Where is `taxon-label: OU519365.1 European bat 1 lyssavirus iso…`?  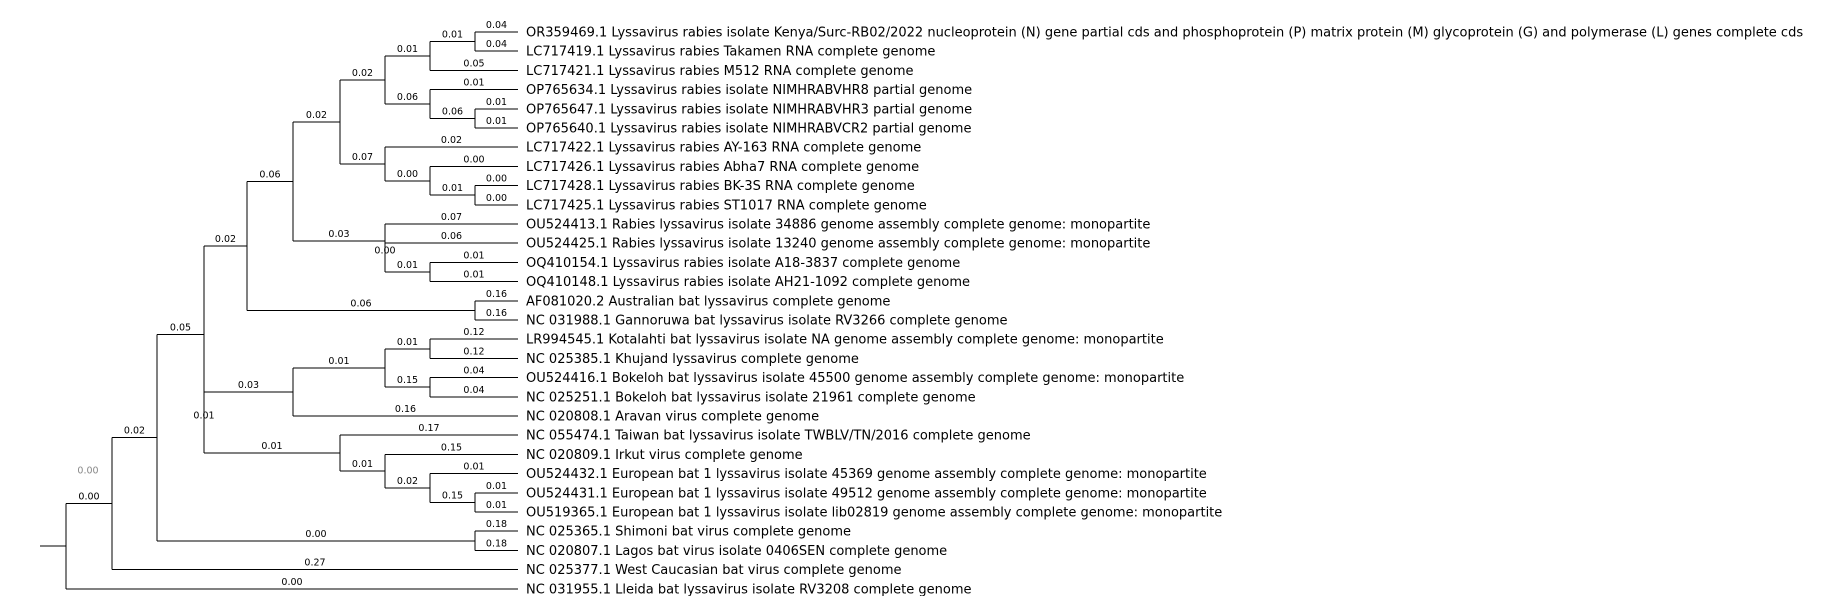 taxon-label: OU519365.1 European bat 1 lyssavirus iso… is located at coordinates (874, 513).